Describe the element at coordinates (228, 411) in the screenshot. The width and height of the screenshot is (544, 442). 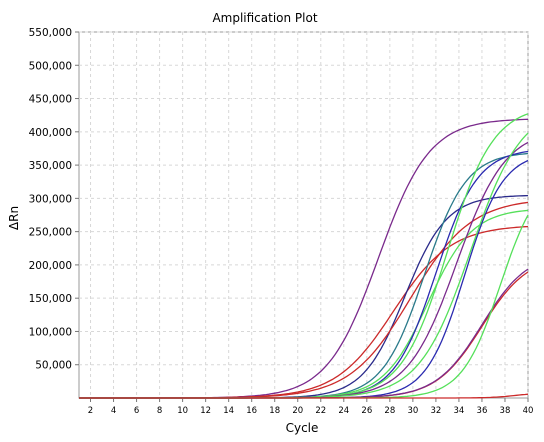
I see `x-tick-label: 14` at that location.